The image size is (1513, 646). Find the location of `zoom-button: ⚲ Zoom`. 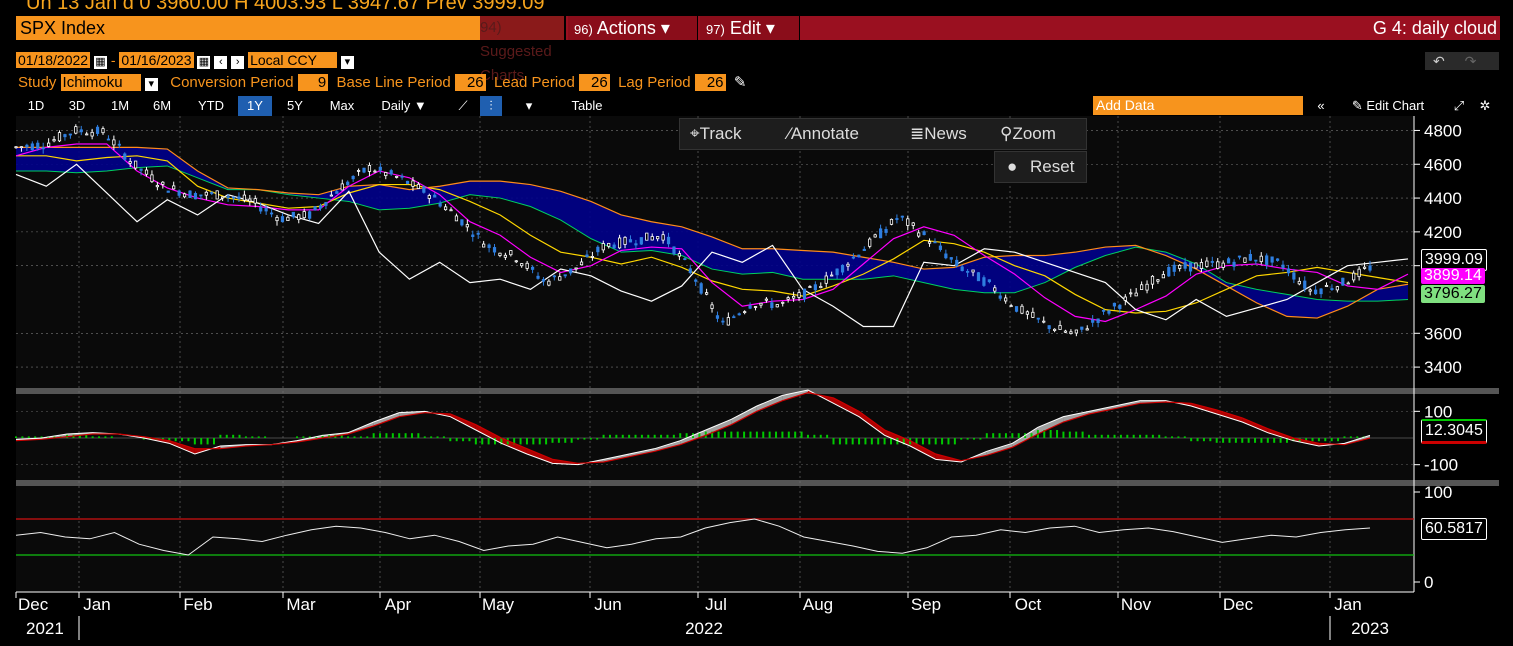

zoom-button: ⚲ Zoom is located at coordinates (1028, 134).